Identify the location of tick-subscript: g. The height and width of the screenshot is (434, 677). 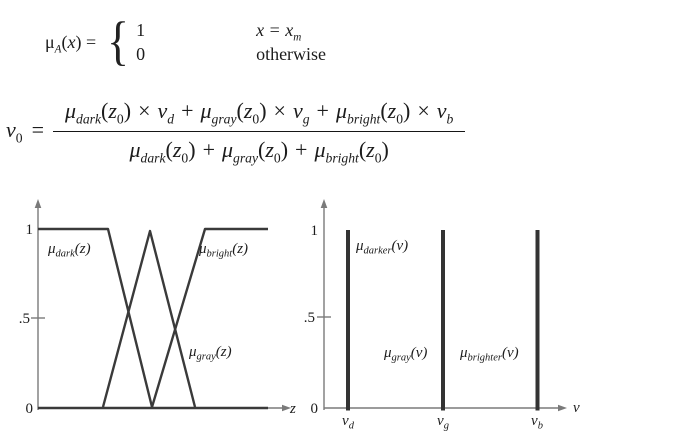
(446, 426).